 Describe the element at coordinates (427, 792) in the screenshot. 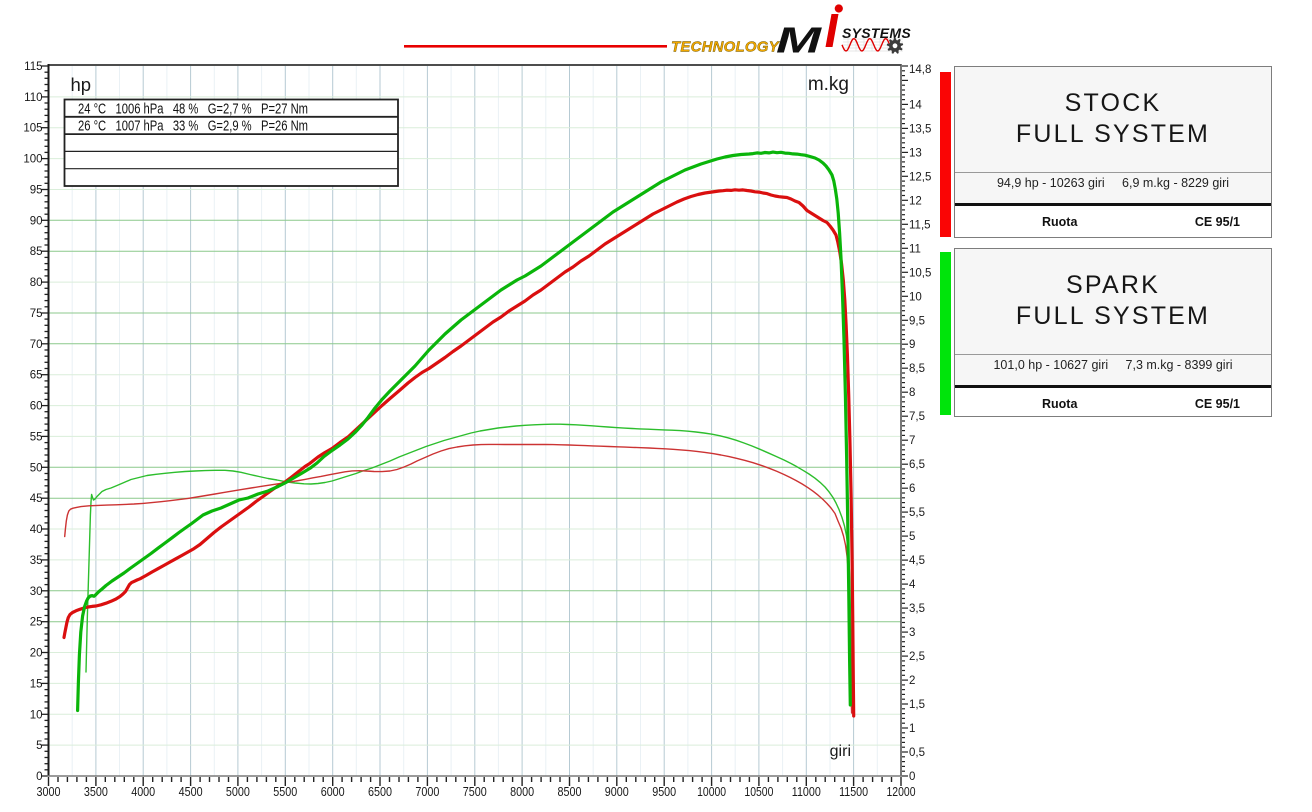

I see `svg-text: 7000` at that location.